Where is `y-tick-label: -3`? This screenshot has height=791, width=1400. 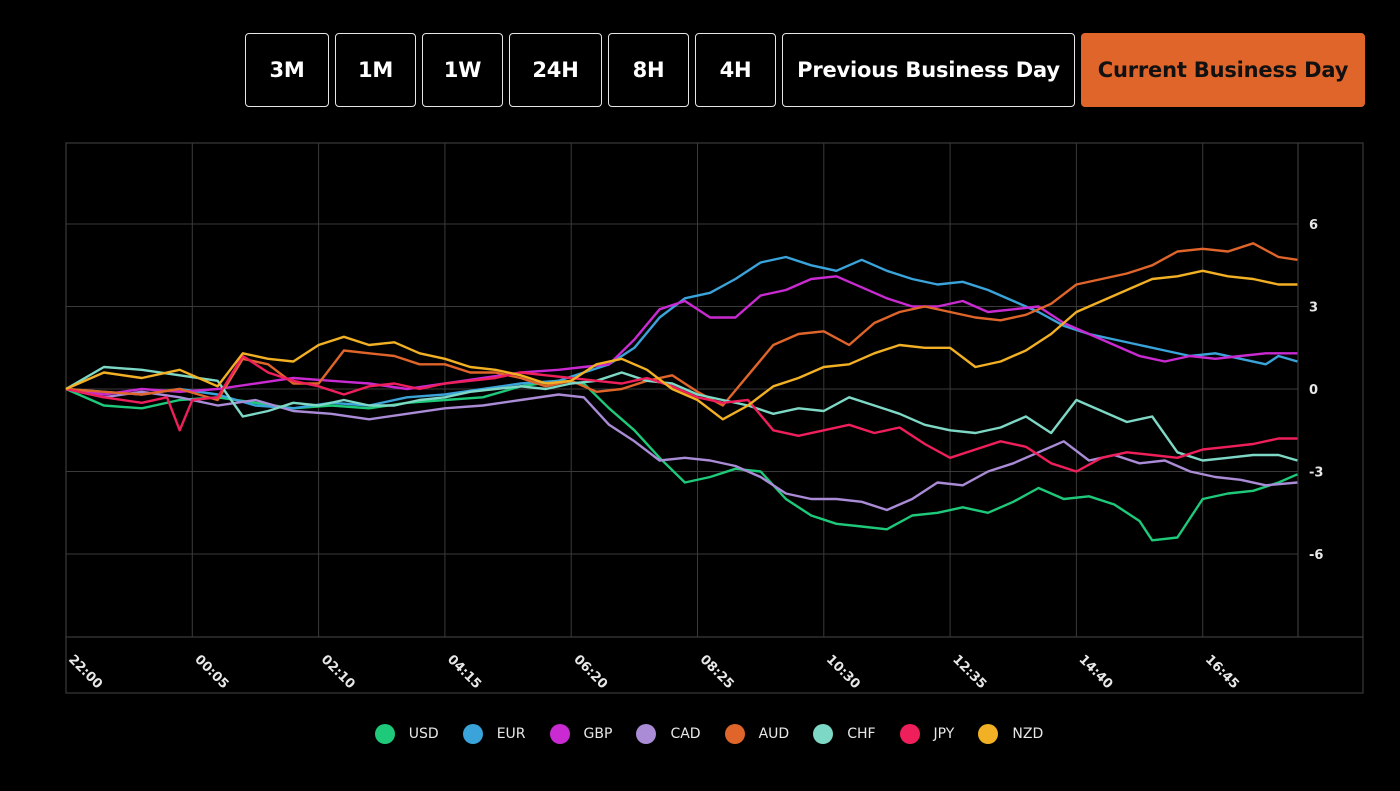 y-tick-label: -3 is located at coordinates (1316, 473).